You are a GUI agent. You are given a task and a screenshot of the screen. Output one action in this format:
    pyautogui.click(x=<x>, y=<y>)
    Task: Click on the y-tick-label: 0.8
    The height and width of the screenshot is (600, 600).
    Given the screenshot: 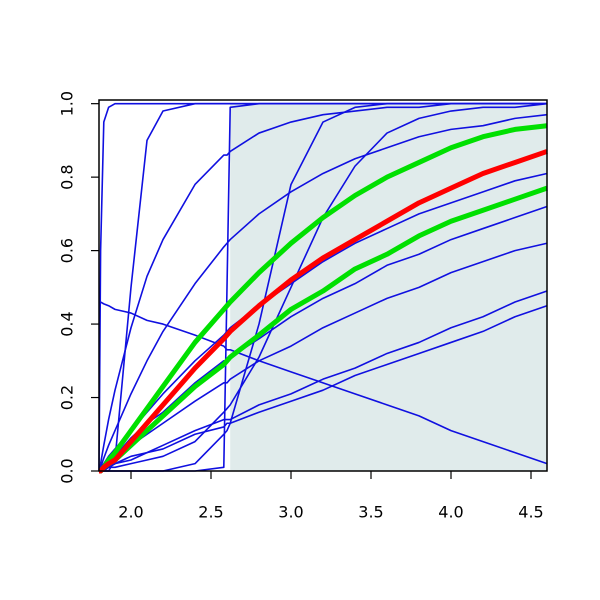 What is the action you would take?
    pyautogui.click(x=67, y=176)
    